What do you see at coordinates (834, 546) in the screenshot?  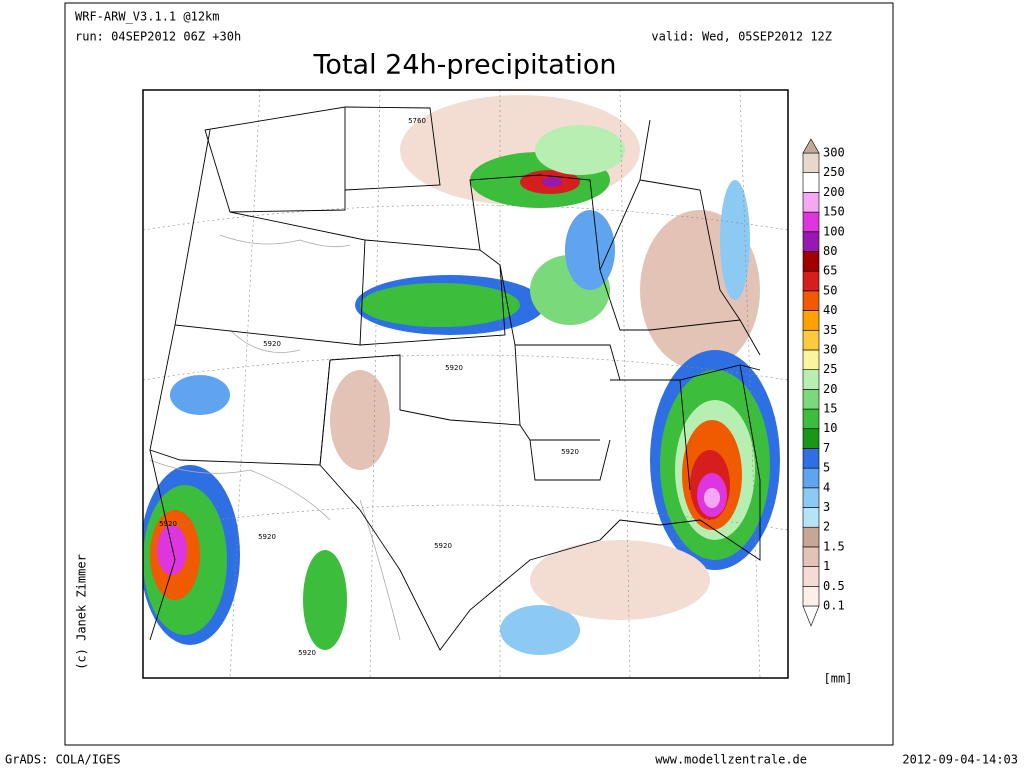 I see `colorbar-label: 1.5` at bounding box center [834, 546].